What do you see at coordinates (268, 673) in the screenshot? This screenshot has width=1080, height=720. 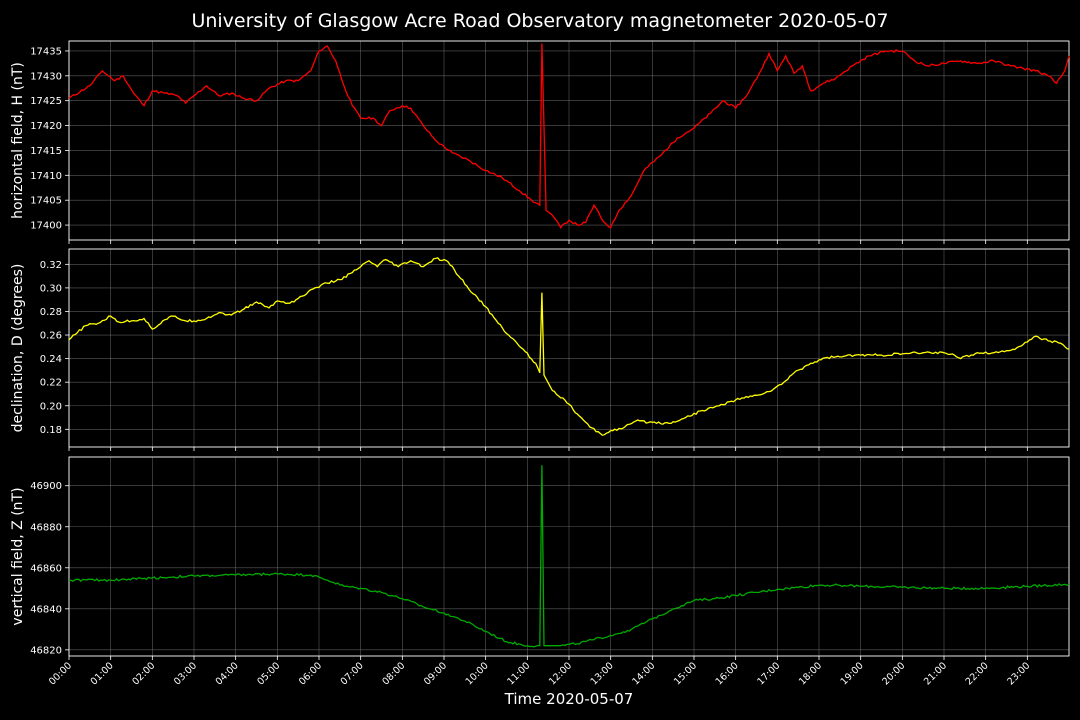 I see `x-tick-label: 05:00` at bounding box center [268, 673].